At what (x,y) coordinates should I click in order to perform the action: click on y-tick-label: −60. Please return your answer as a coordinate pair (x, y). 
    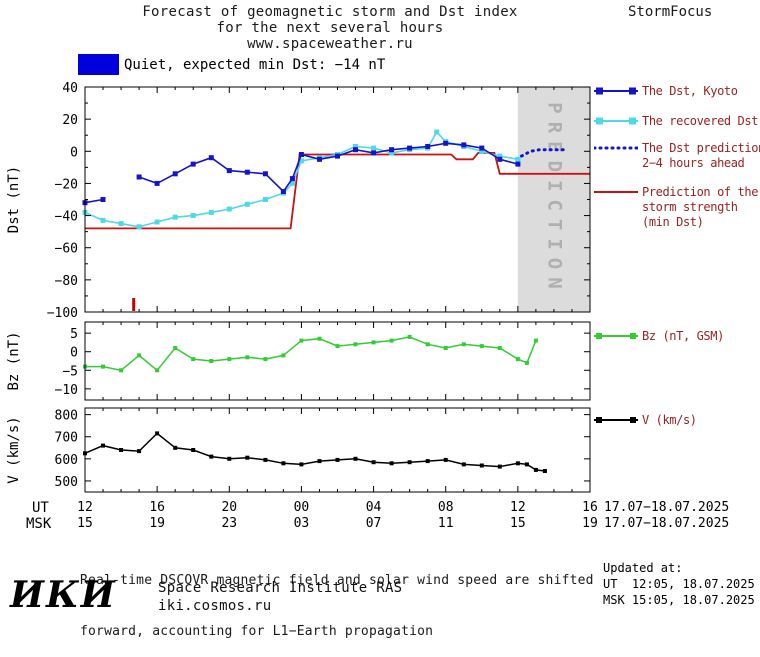
    Looking at the image, I should click on (66, 249).